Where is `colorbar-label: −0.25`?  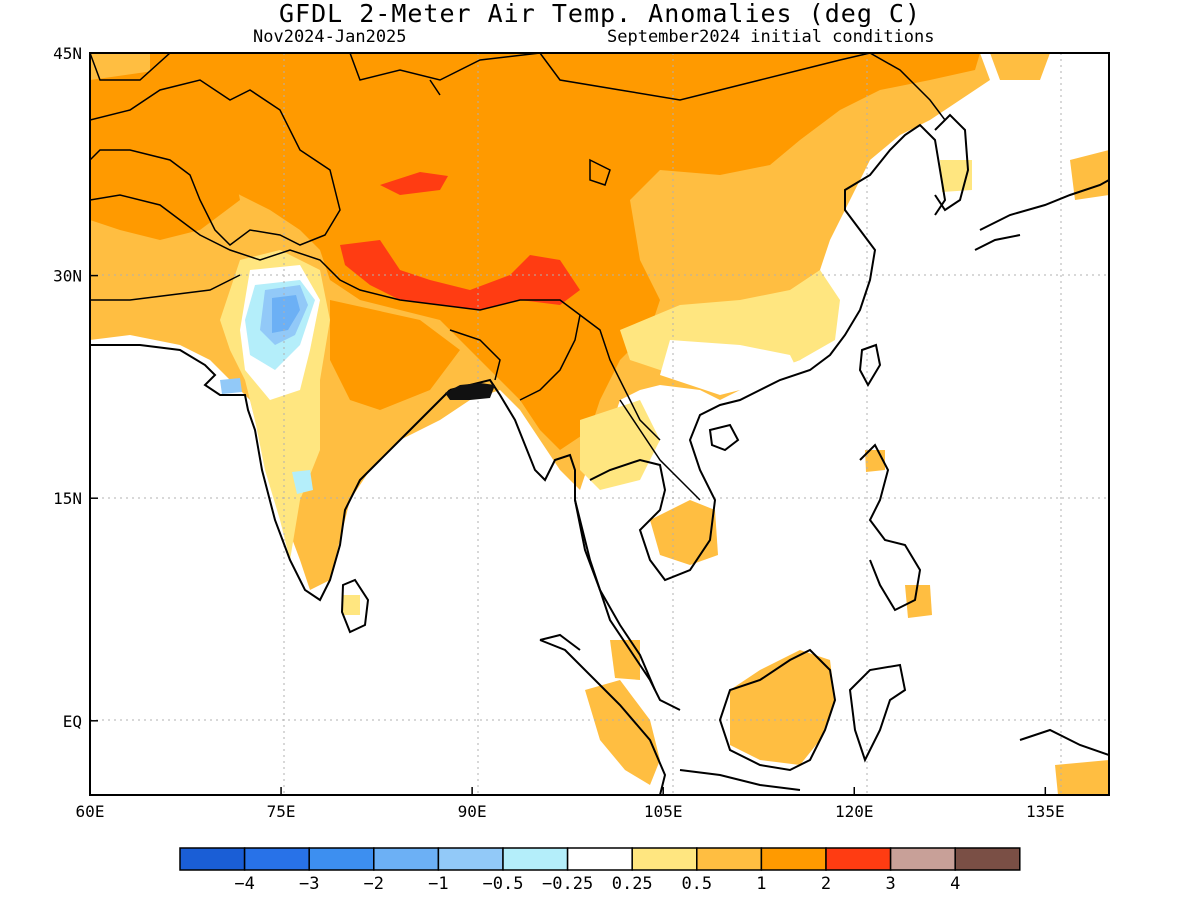
colorbar-label: −0.25 is located at coordinates (567, 884).